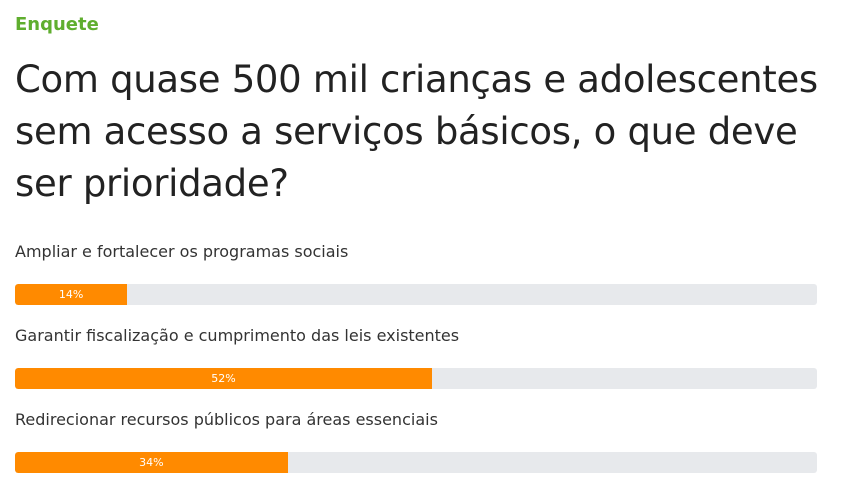 Image resolution: width=850 pixels, height=494 pixels. I want to click on poll-result-percent: 52%, so click(223, 378).